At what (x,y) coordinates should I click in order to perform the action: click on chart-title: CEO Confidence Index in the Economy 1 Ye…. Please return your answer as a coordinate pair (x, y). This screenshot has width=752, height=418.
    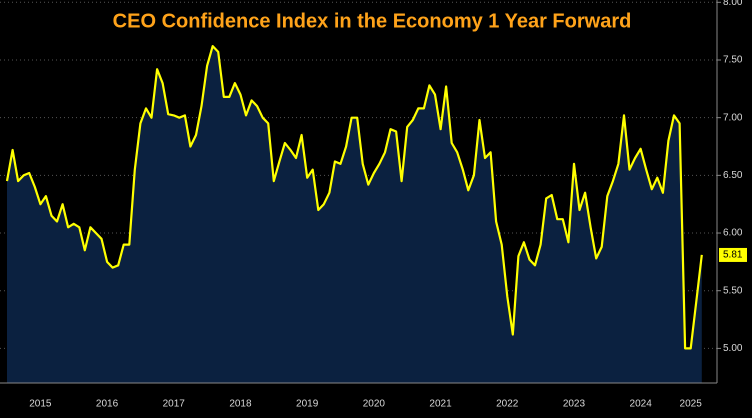
    Looking at the image, I should click on (372, 21).